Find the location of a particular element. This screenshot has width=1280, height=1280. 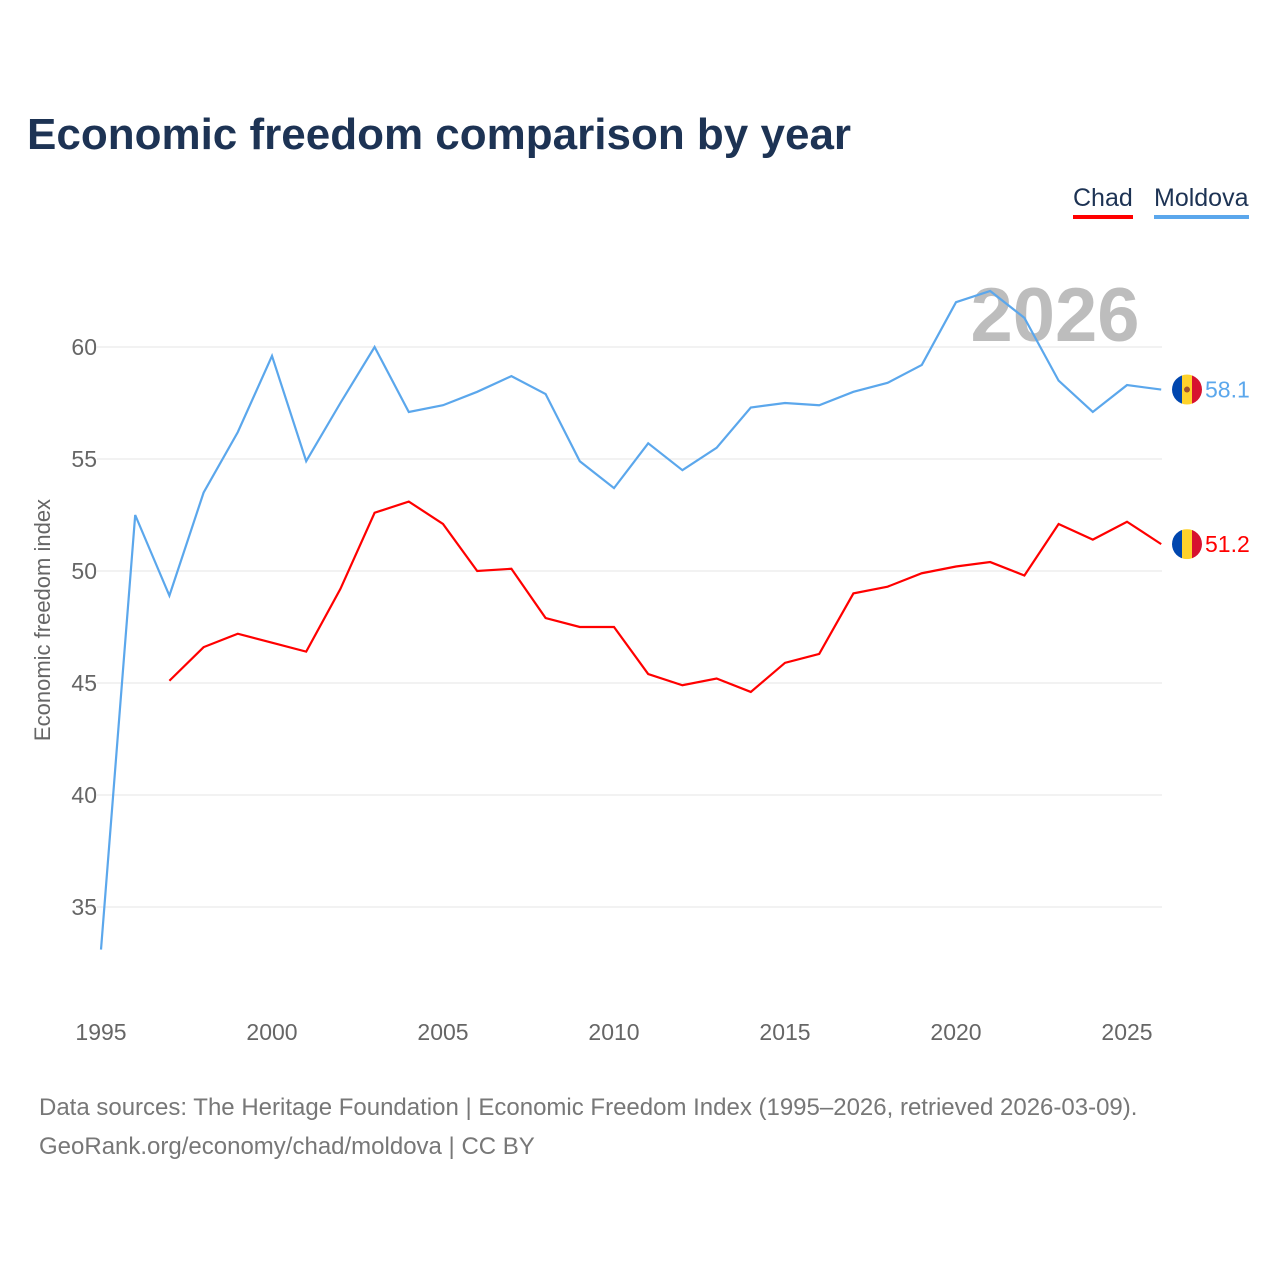

flag-icon-chad is located at coordinates (1187, 544).